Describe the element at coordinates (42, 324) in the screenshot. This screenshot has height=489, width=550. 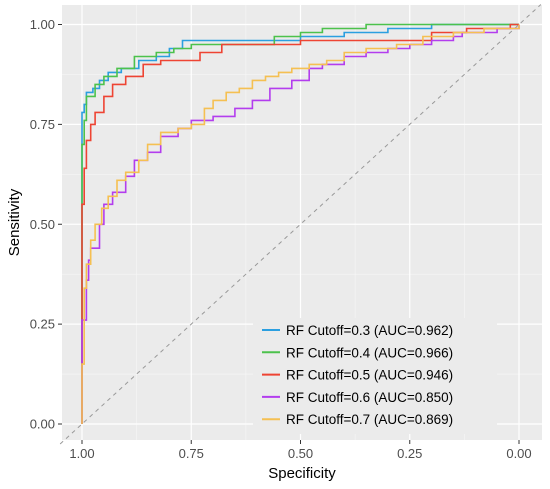
I see `y-tick-label: 0.25` at that location.